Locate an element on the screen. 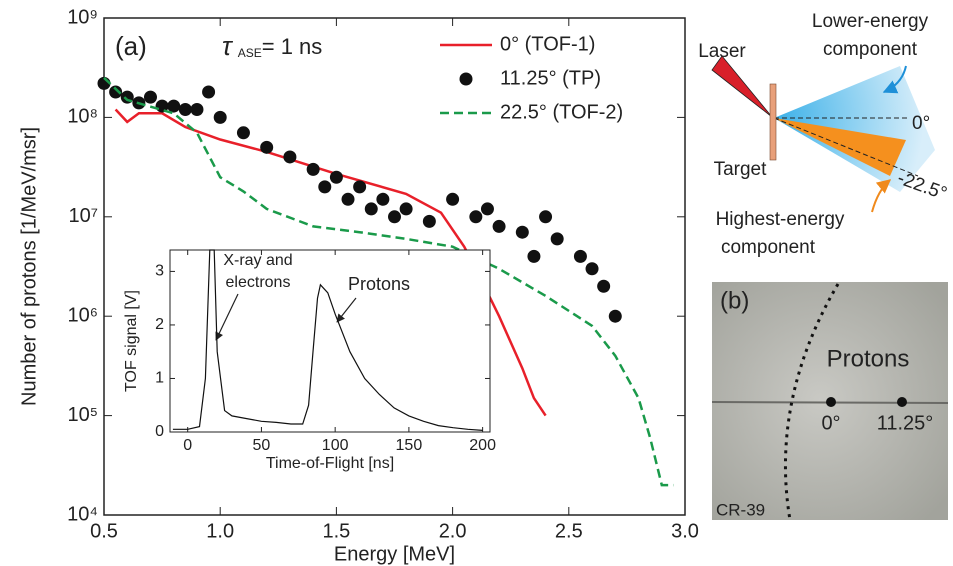 Image resolution: width=953 pixels, height=566 pixels. zero-label: 0° is located at coordinates (921, 123).